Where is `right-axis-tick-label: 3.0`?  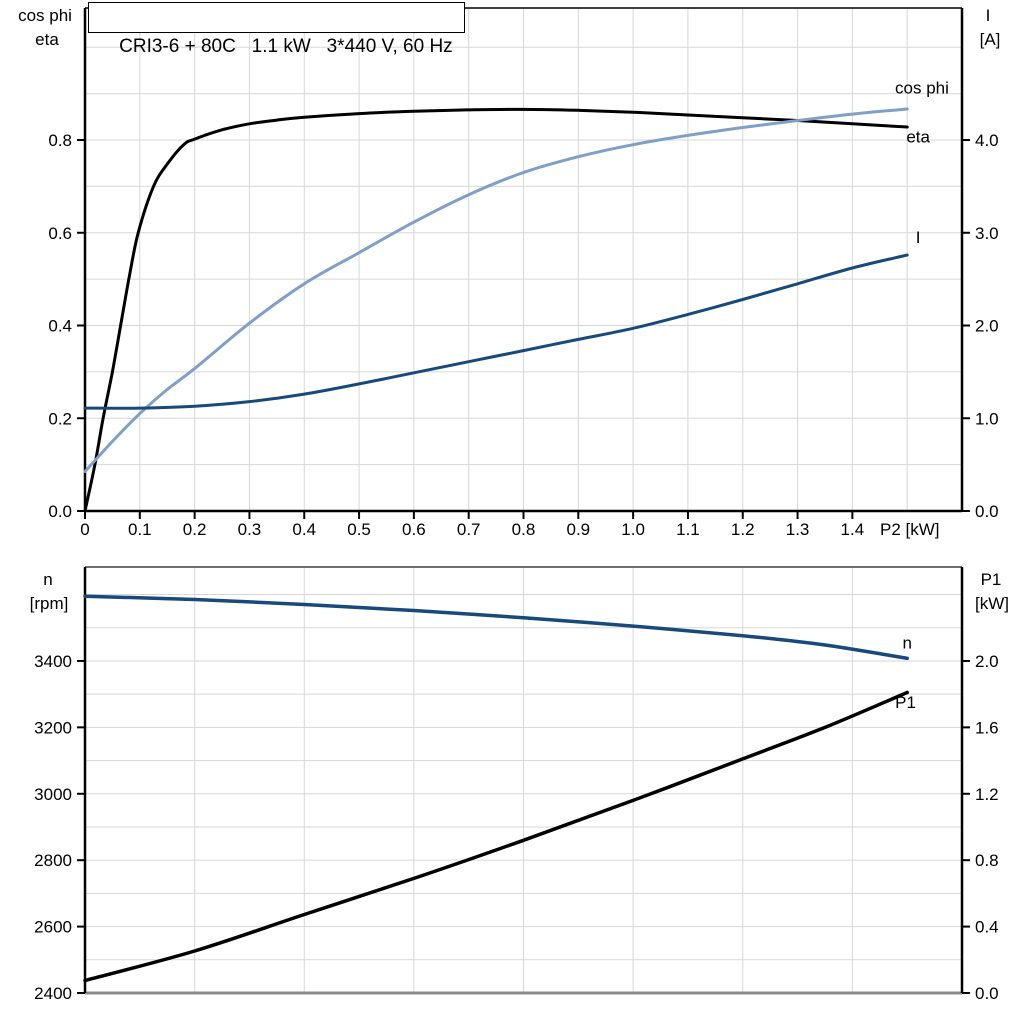
right-axis-tick-label: 3.0 is located at coordinates (987, 233).